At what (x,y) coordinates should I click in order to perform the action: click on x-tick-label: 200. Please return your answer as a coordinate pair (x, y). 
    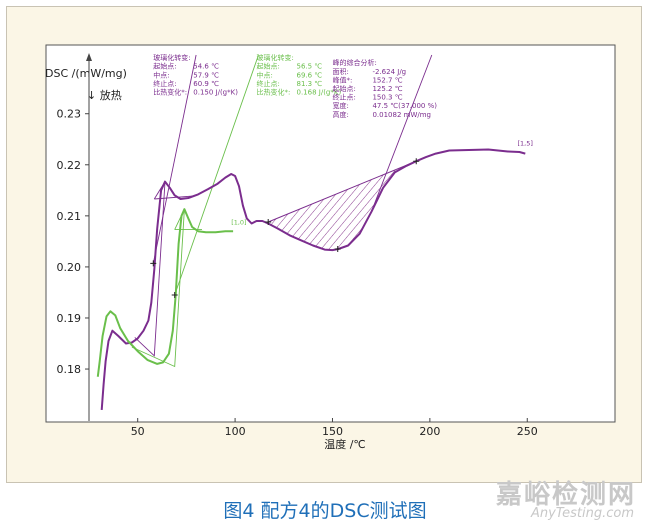
    Looking at the image, I should click on (429, 431).